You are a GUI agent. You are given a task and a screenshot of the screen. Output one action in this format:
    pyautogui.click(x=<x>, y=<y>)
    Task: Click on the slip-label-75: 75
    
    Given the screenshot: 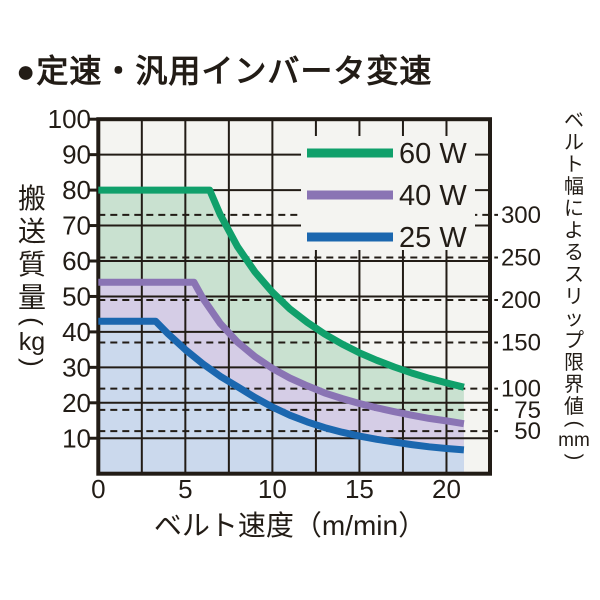 What is the action you would take?
    pyautogui.click(x=527, y=410)
    